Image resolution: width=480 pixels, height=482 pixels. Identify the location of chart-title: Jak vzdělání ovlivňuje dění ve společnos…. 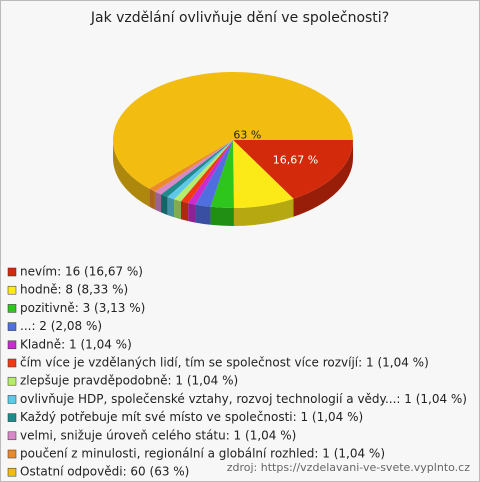
(239, 18).